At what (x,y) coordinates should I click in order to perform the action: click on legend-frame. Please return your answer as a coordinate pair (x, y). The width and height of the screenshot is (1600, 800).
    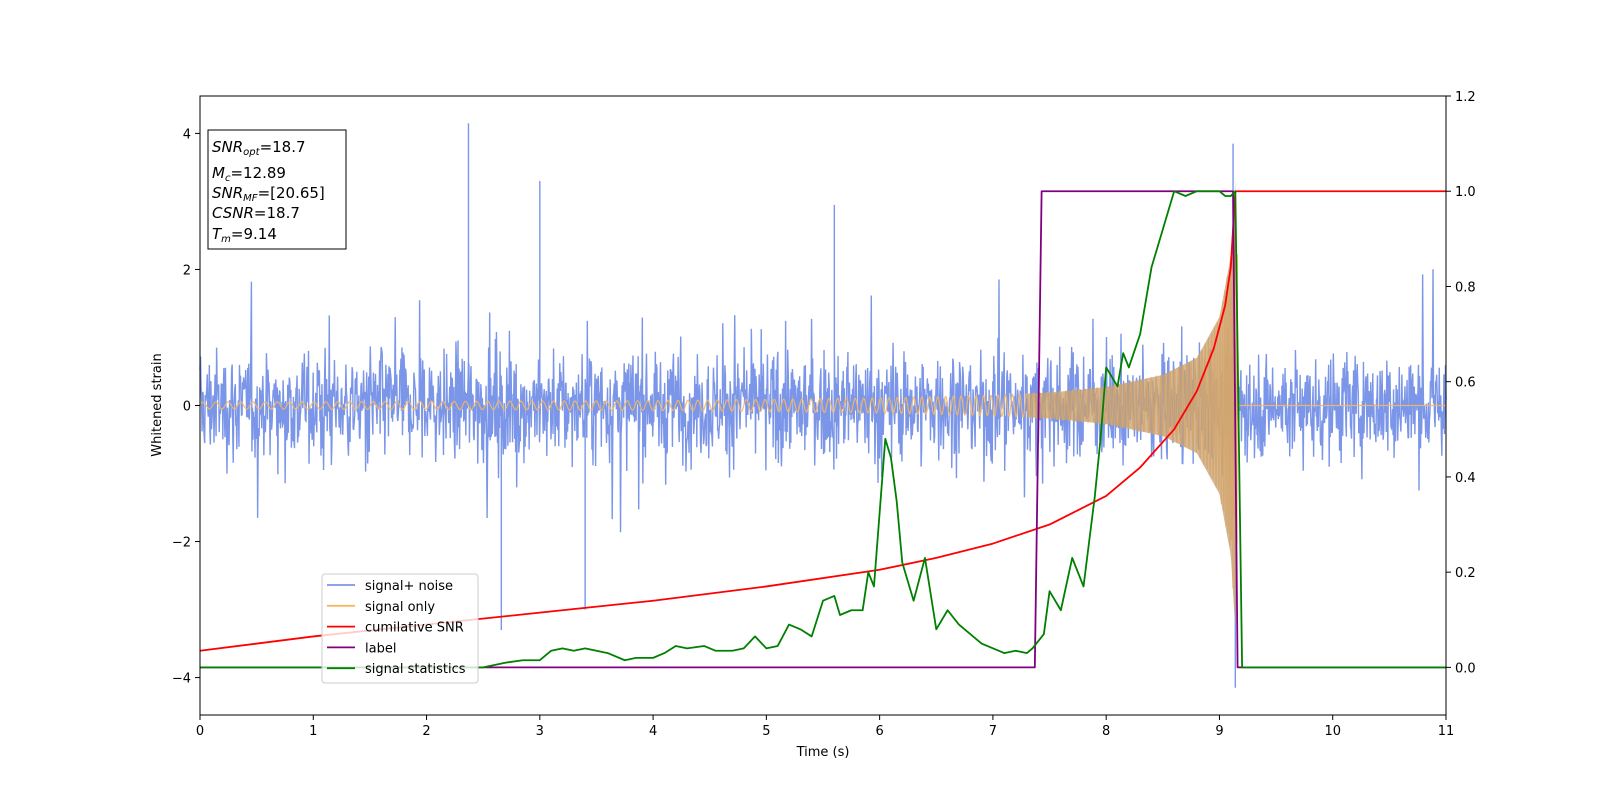
    Looking at the image, I should click on (400, 628).